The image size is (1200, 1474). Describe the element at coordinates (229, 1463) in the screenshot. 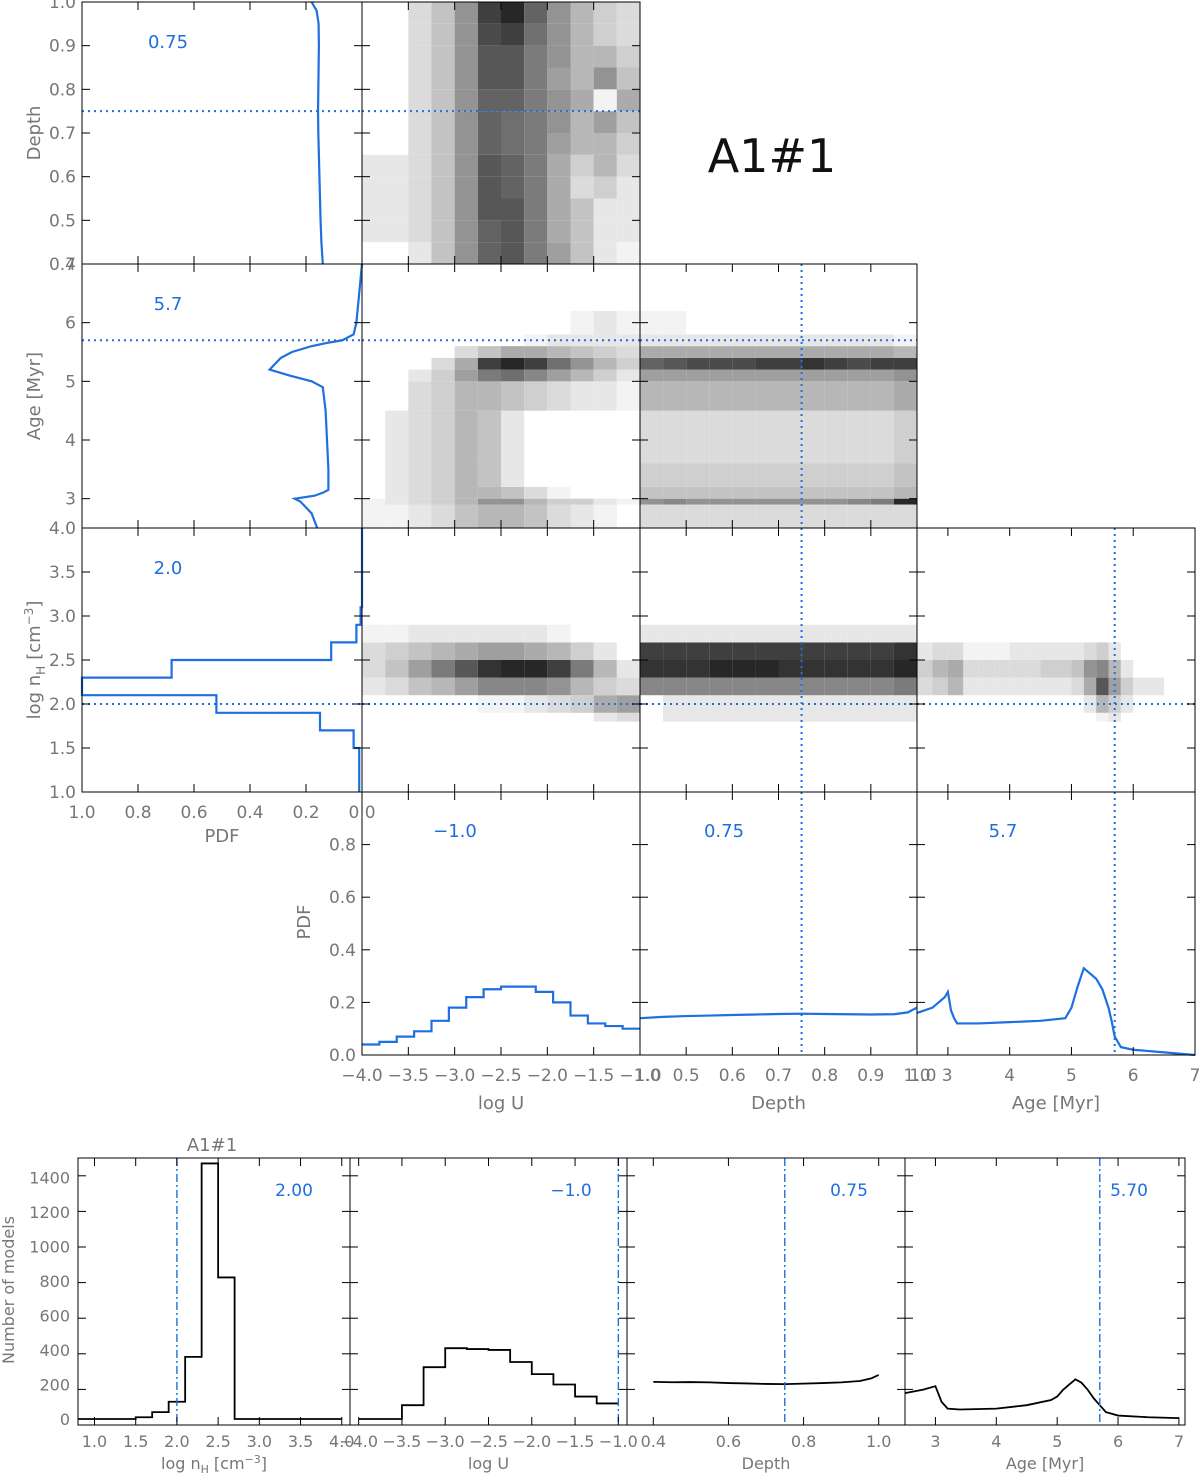

I see `x-axis-title-part: [cm` at that location.